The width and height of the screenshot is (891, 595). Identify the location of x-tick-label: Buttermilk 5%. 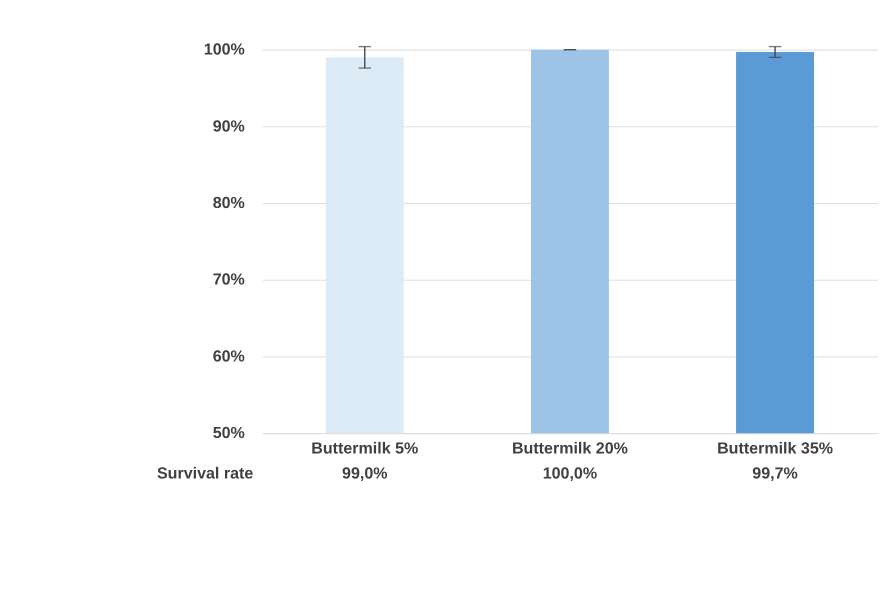
(364, 448).